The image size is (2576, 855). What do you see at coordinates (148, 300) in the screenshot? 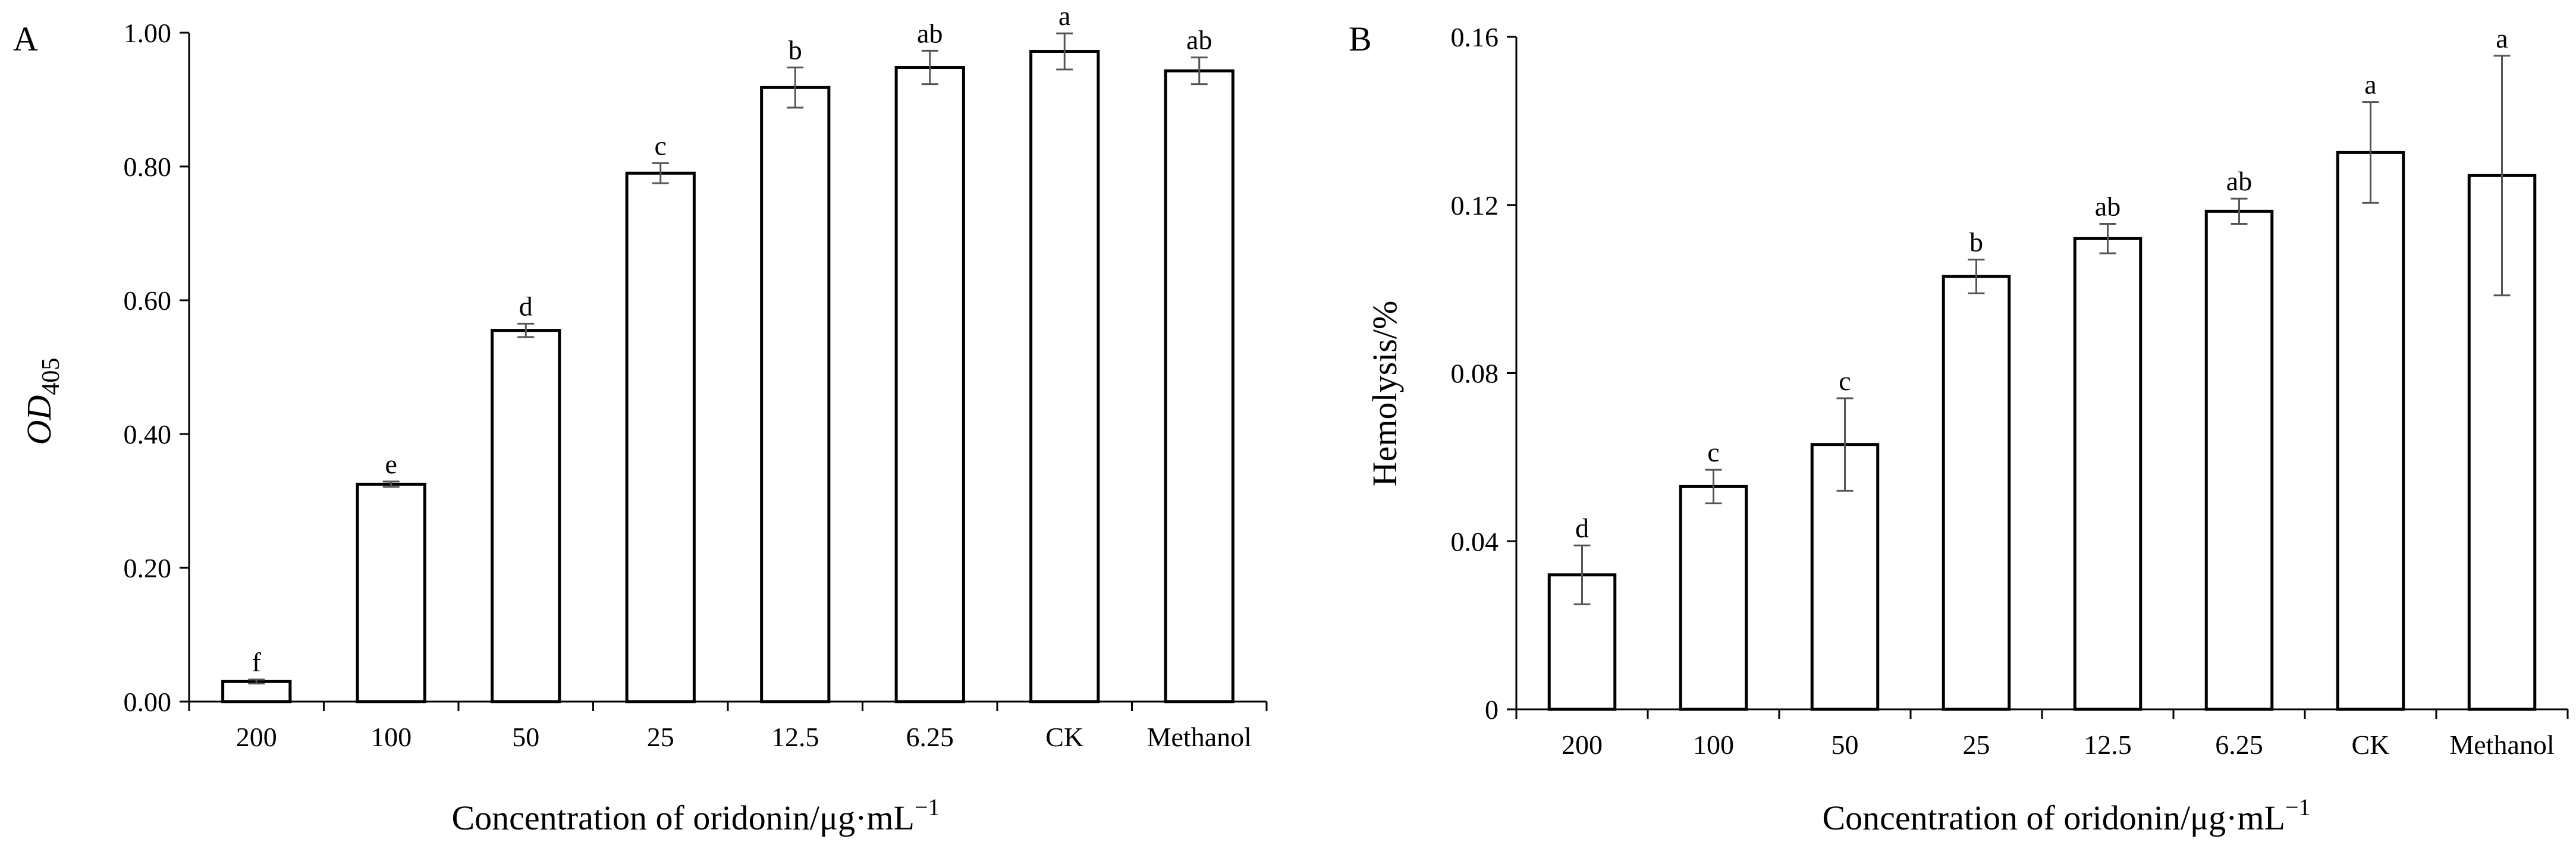
I see `y-tick-label: 0.60` at bounding box center [148, 300].